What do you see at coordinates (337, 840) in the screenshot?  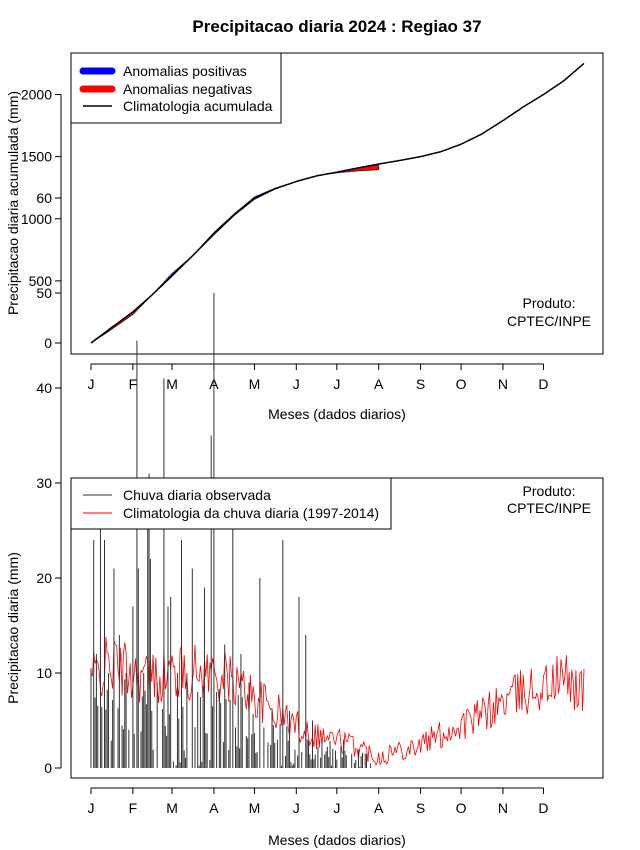 I see `daily-x-axis-label: Meses (dados diarios)` at bounding box center [337, 840].